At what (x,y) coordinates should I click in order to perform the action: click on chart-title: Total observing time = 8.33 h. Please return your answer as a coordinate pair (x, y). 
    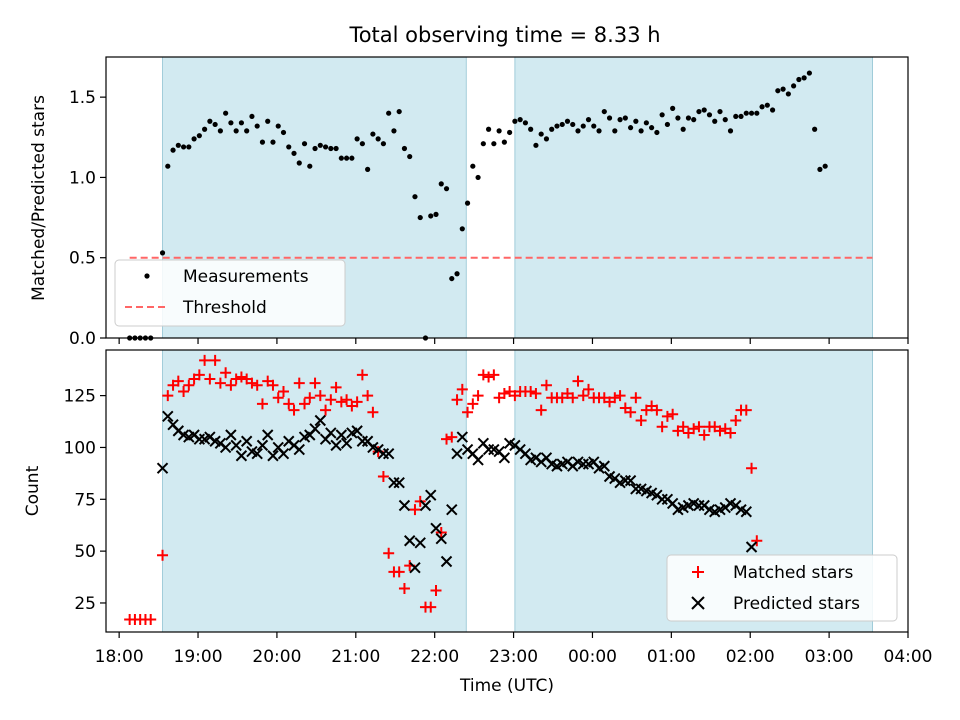
    Looking at the image, I should click on (504, 35).